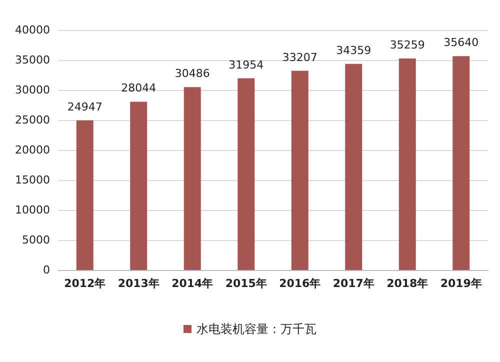  What do you see at coordinates (32, 60) in the screenshot?
I see `y-tick-label: 35000` at bounding box center [32, 60].